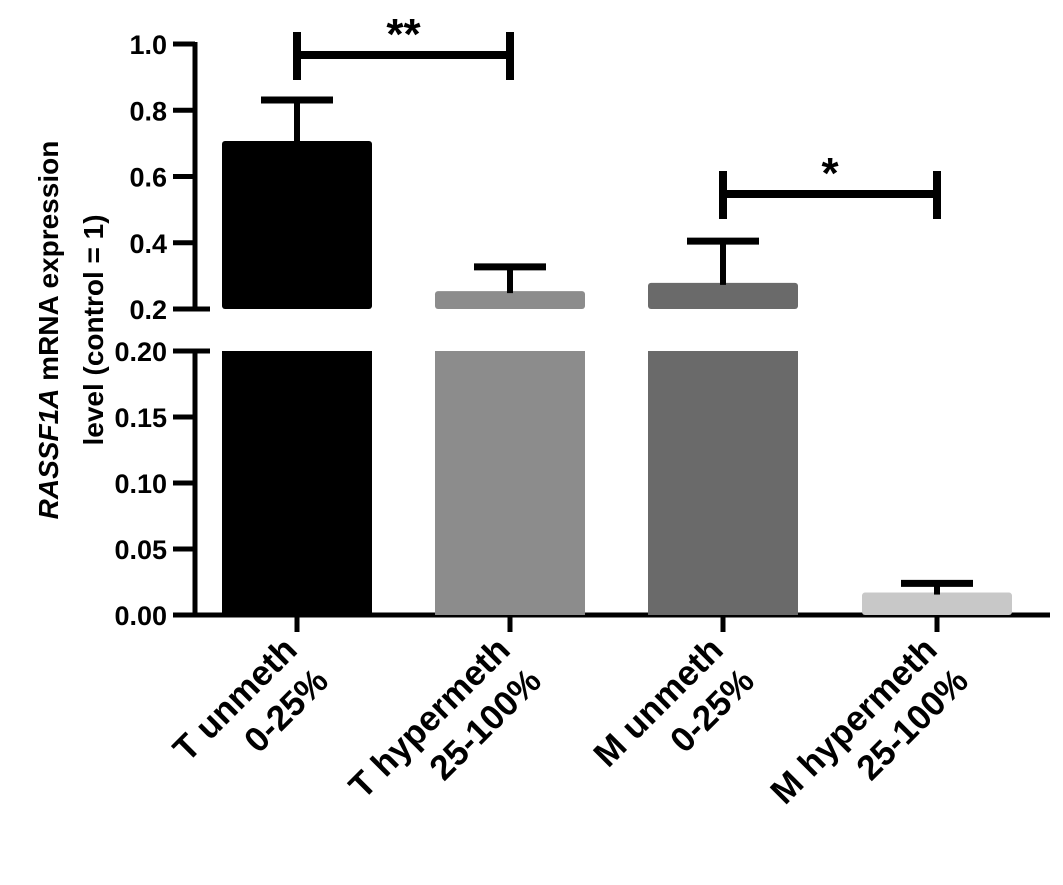 This screenshot has height=885, width=1063. Describe the element at coordinates (830, 173) in the screenshot. I see `significance-label: *` at that location.